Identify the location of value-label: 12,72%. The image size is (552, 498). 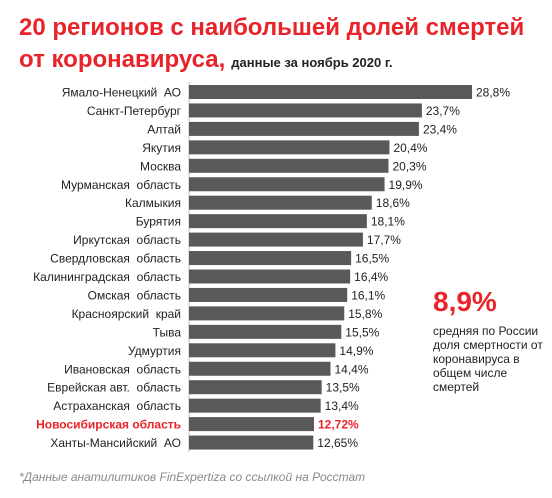
(338, 425).